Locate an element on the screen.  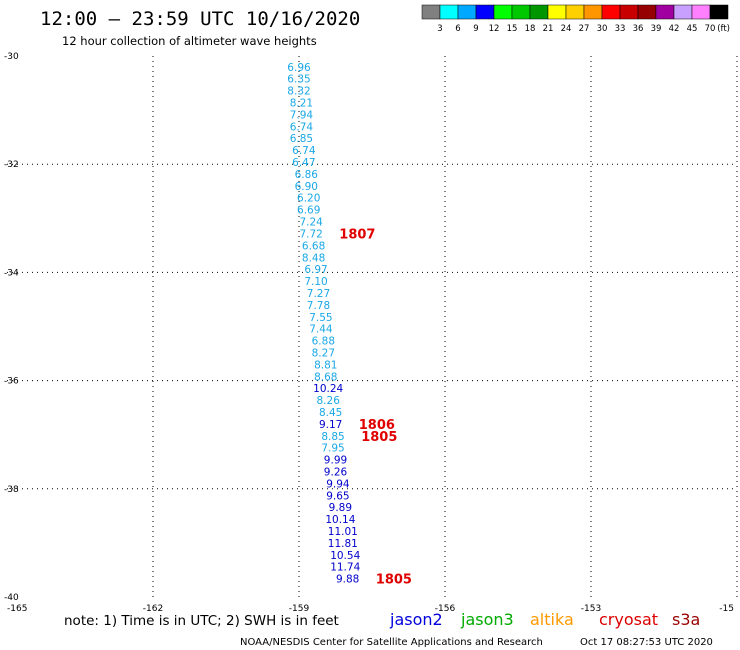
color-scale-label: 15 is located at coordinates (512, 29).